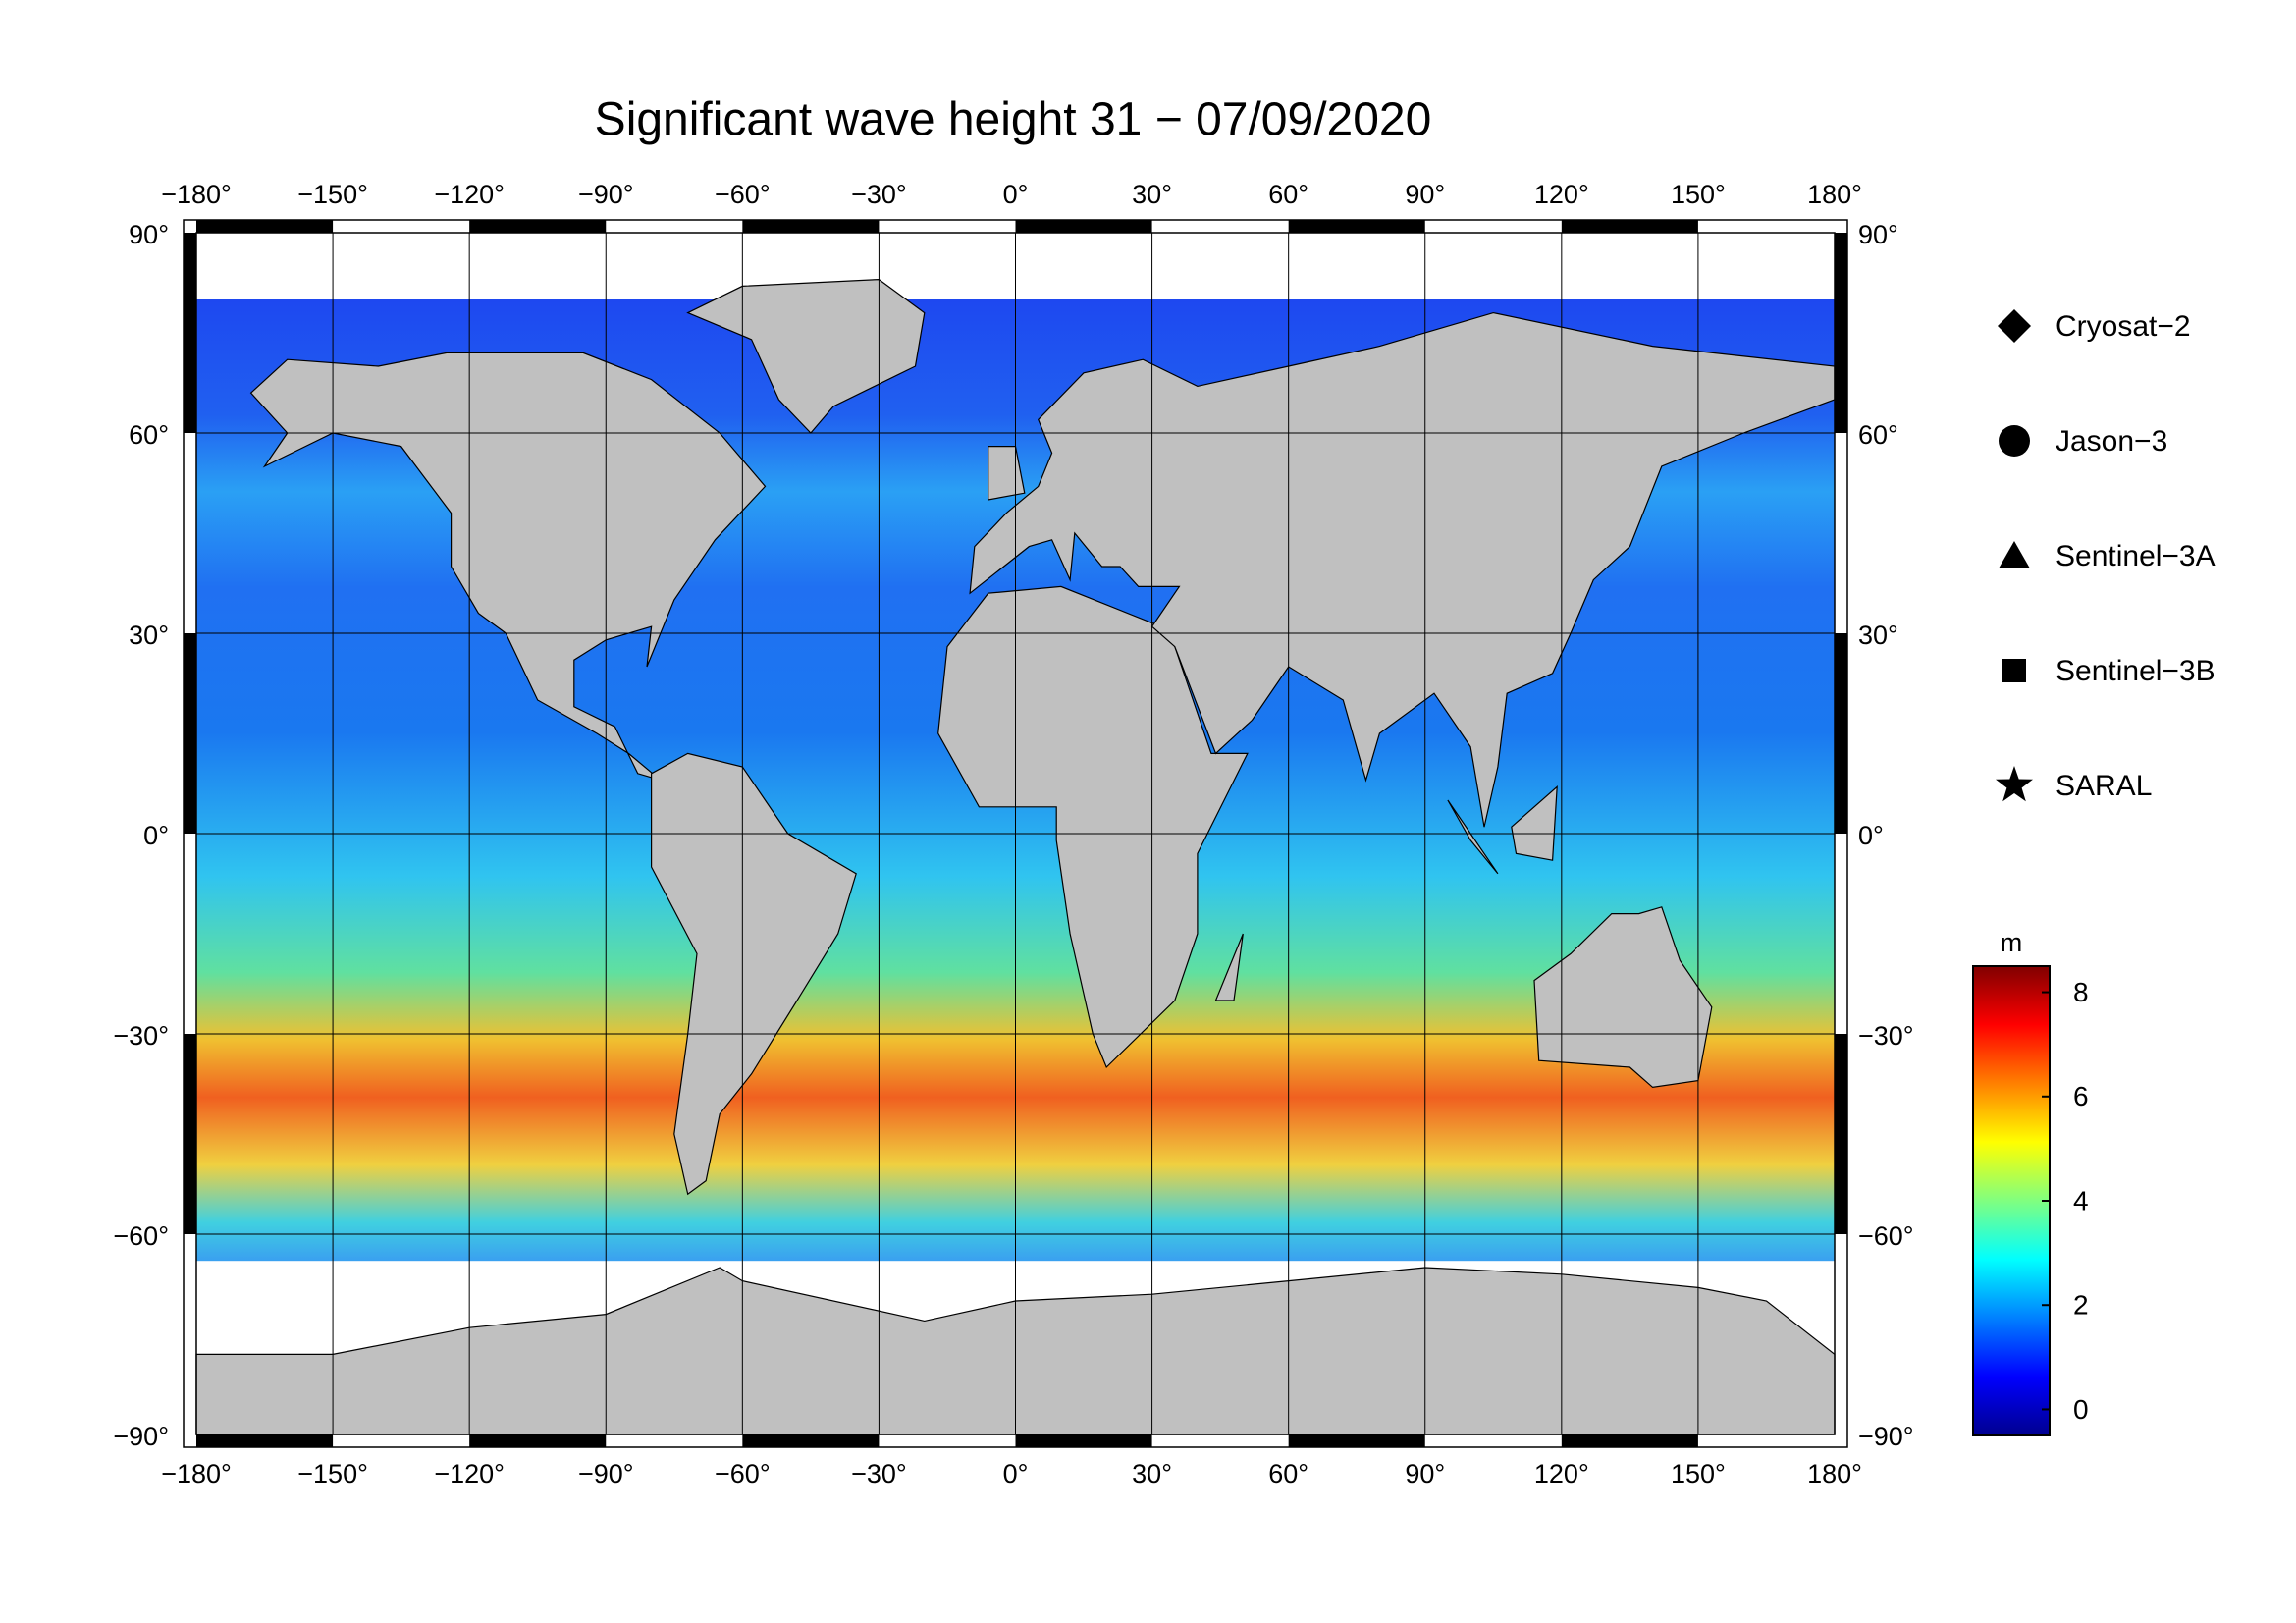  I want to click on legend-item: Sentinel−3B, so click(2109, 671).